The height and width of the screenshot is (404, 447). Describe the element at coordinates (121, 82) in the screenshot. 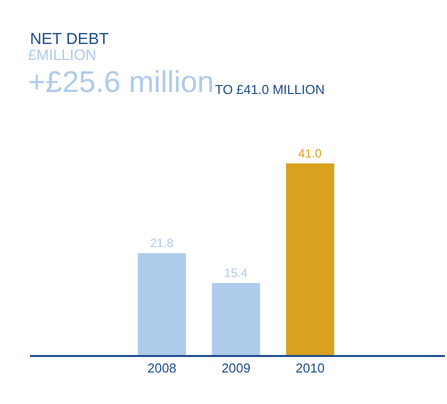

I see `text: +£25.6 million` at that location.